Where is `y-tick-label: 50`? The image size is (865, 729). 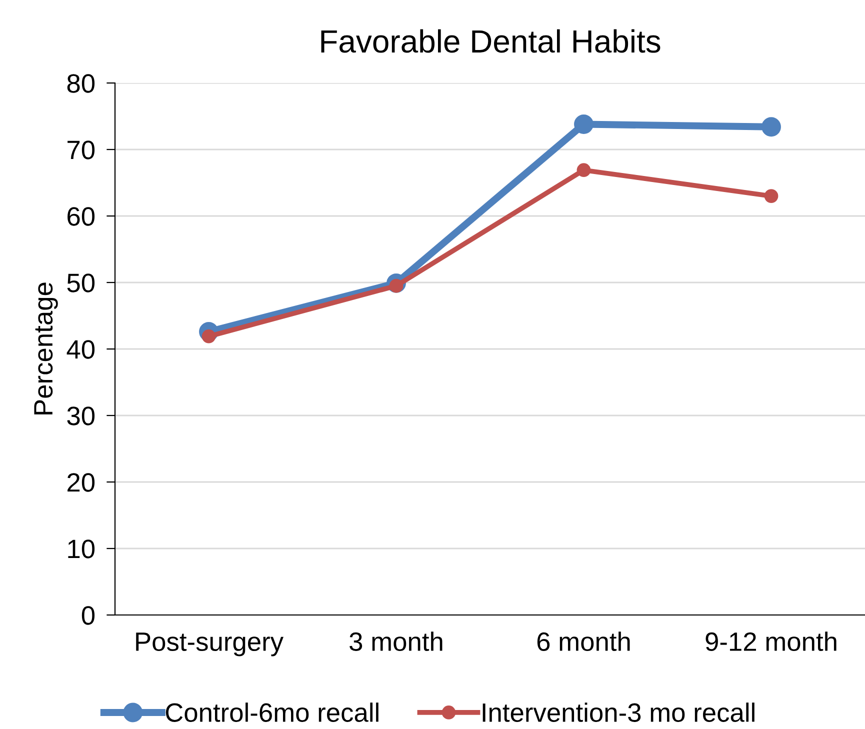
y-tick-label: 50 is located at coordinates (81, 283).